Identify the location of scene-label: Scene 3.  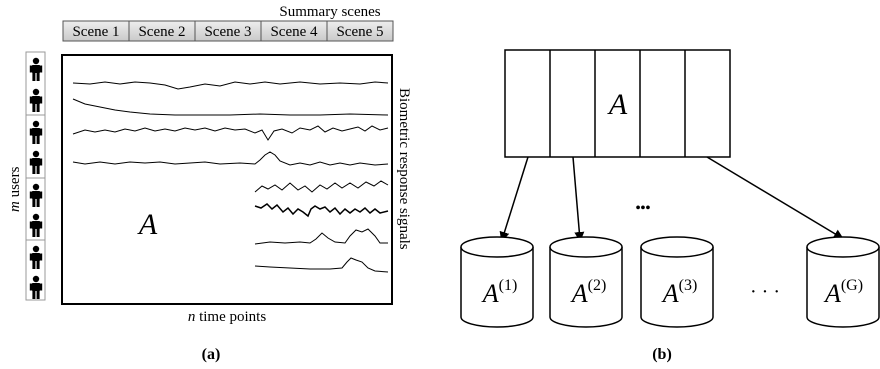
(227, 32).